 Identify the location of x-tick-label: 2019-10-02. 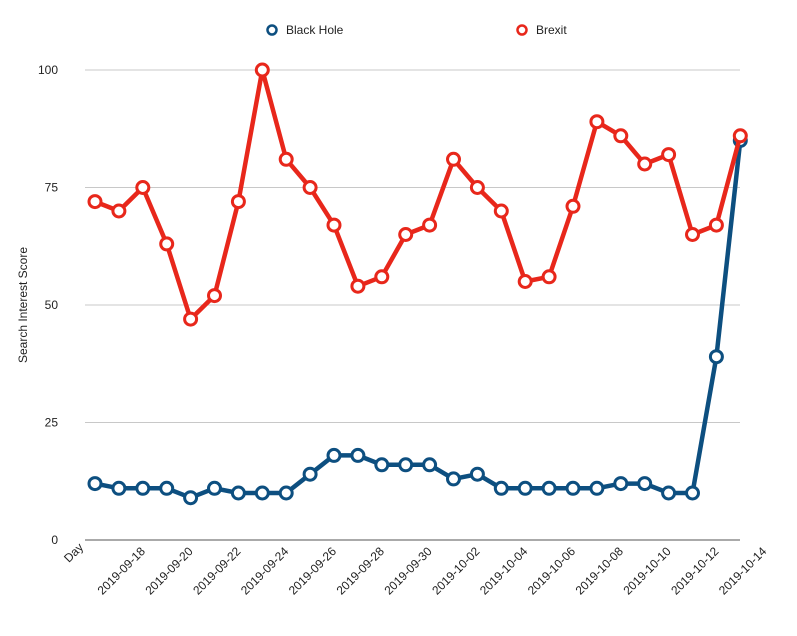
(456, 571).